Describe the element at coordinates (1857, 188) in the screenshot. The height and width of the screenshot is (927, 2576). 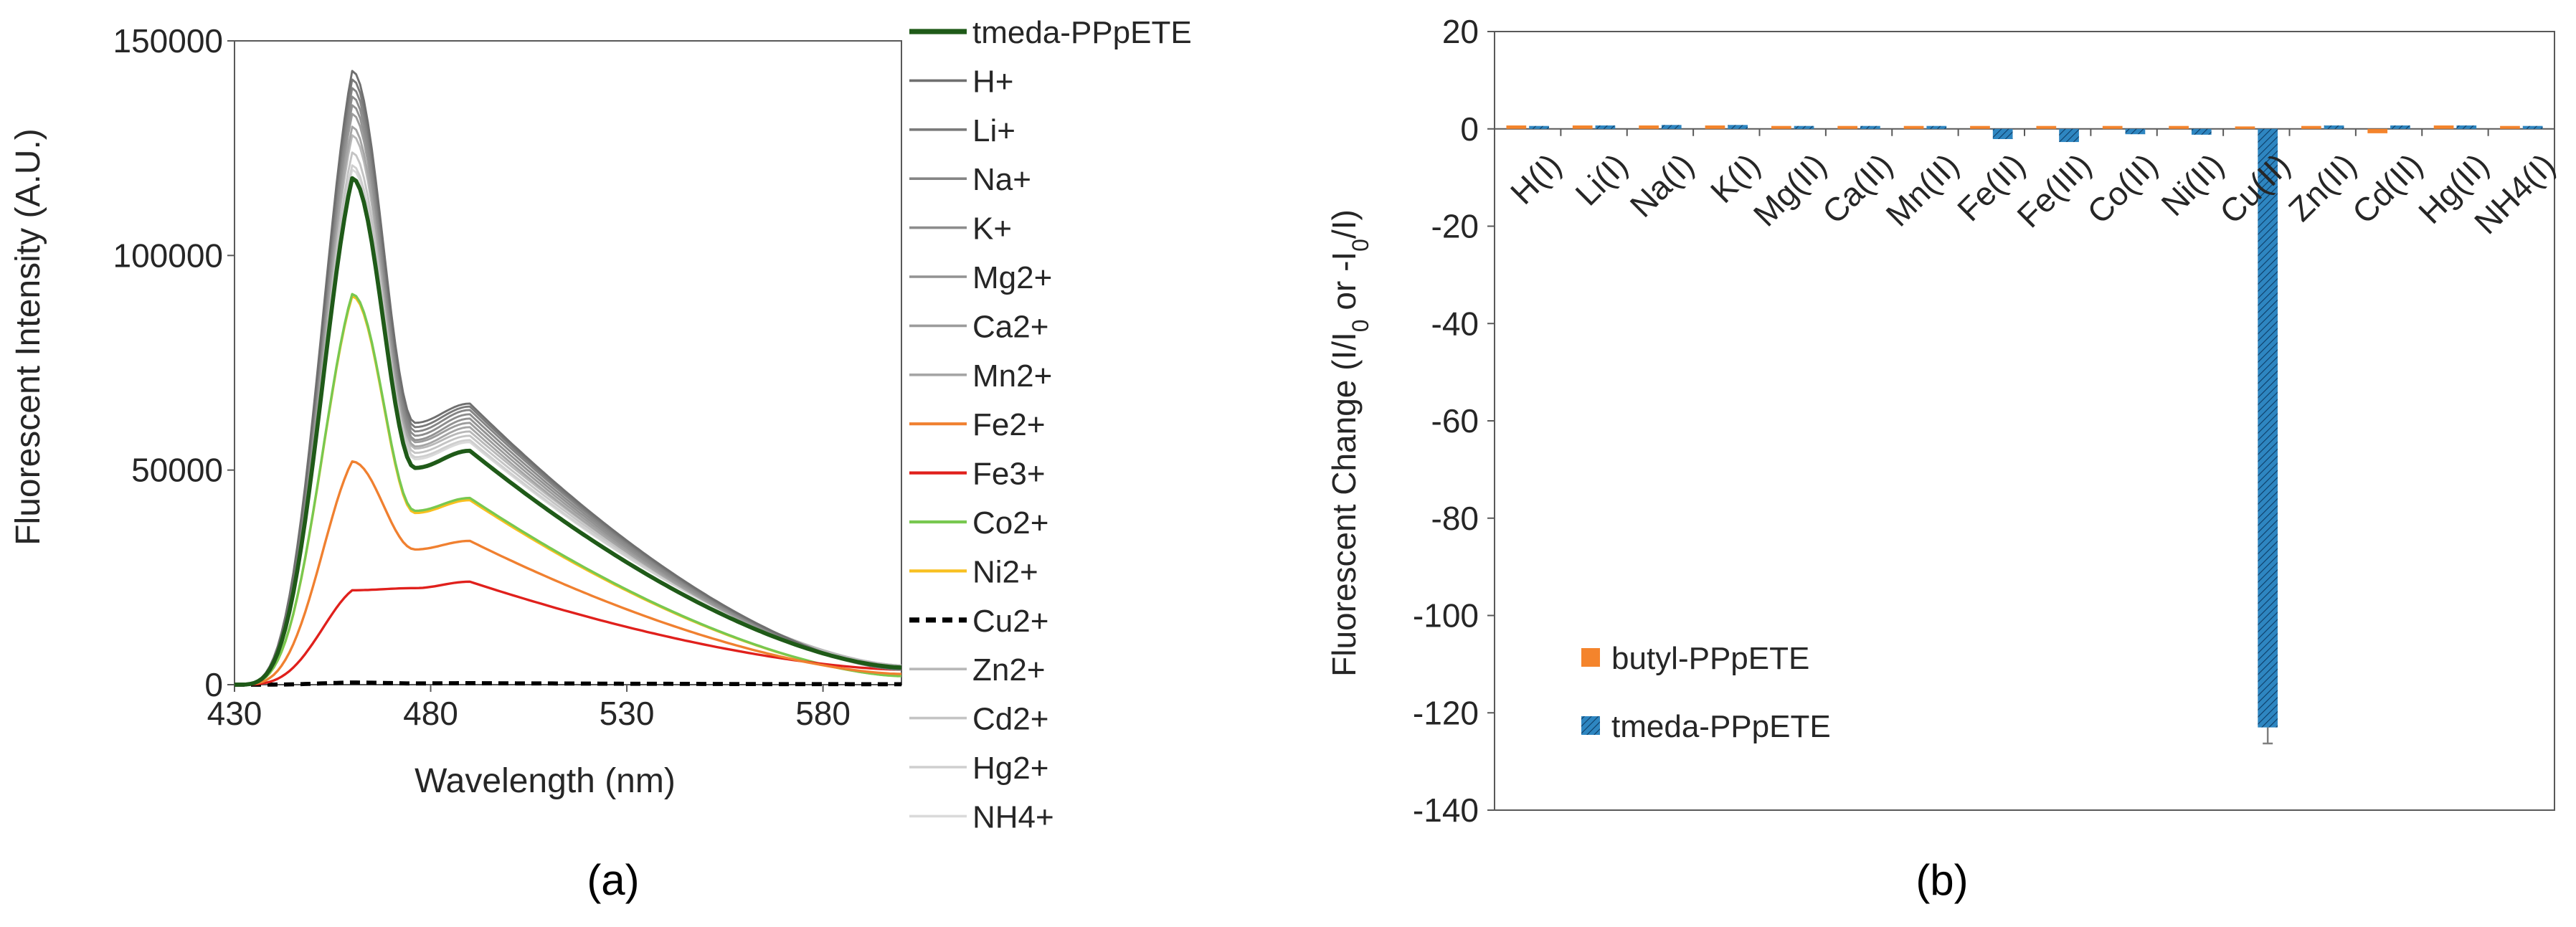
I see `category-label: Ca(II)` at that location.